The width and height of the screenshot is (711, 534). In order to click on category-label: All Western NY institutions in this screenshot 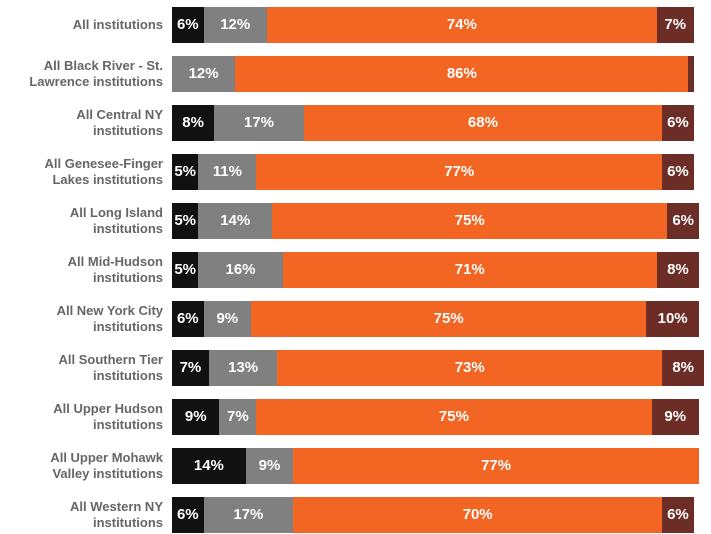, I will do `click(116, 514)`.